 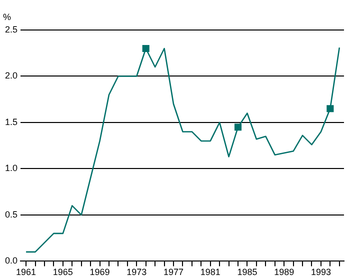 I want to click on x-tick-label: 1985, so click(x=247, y=272).